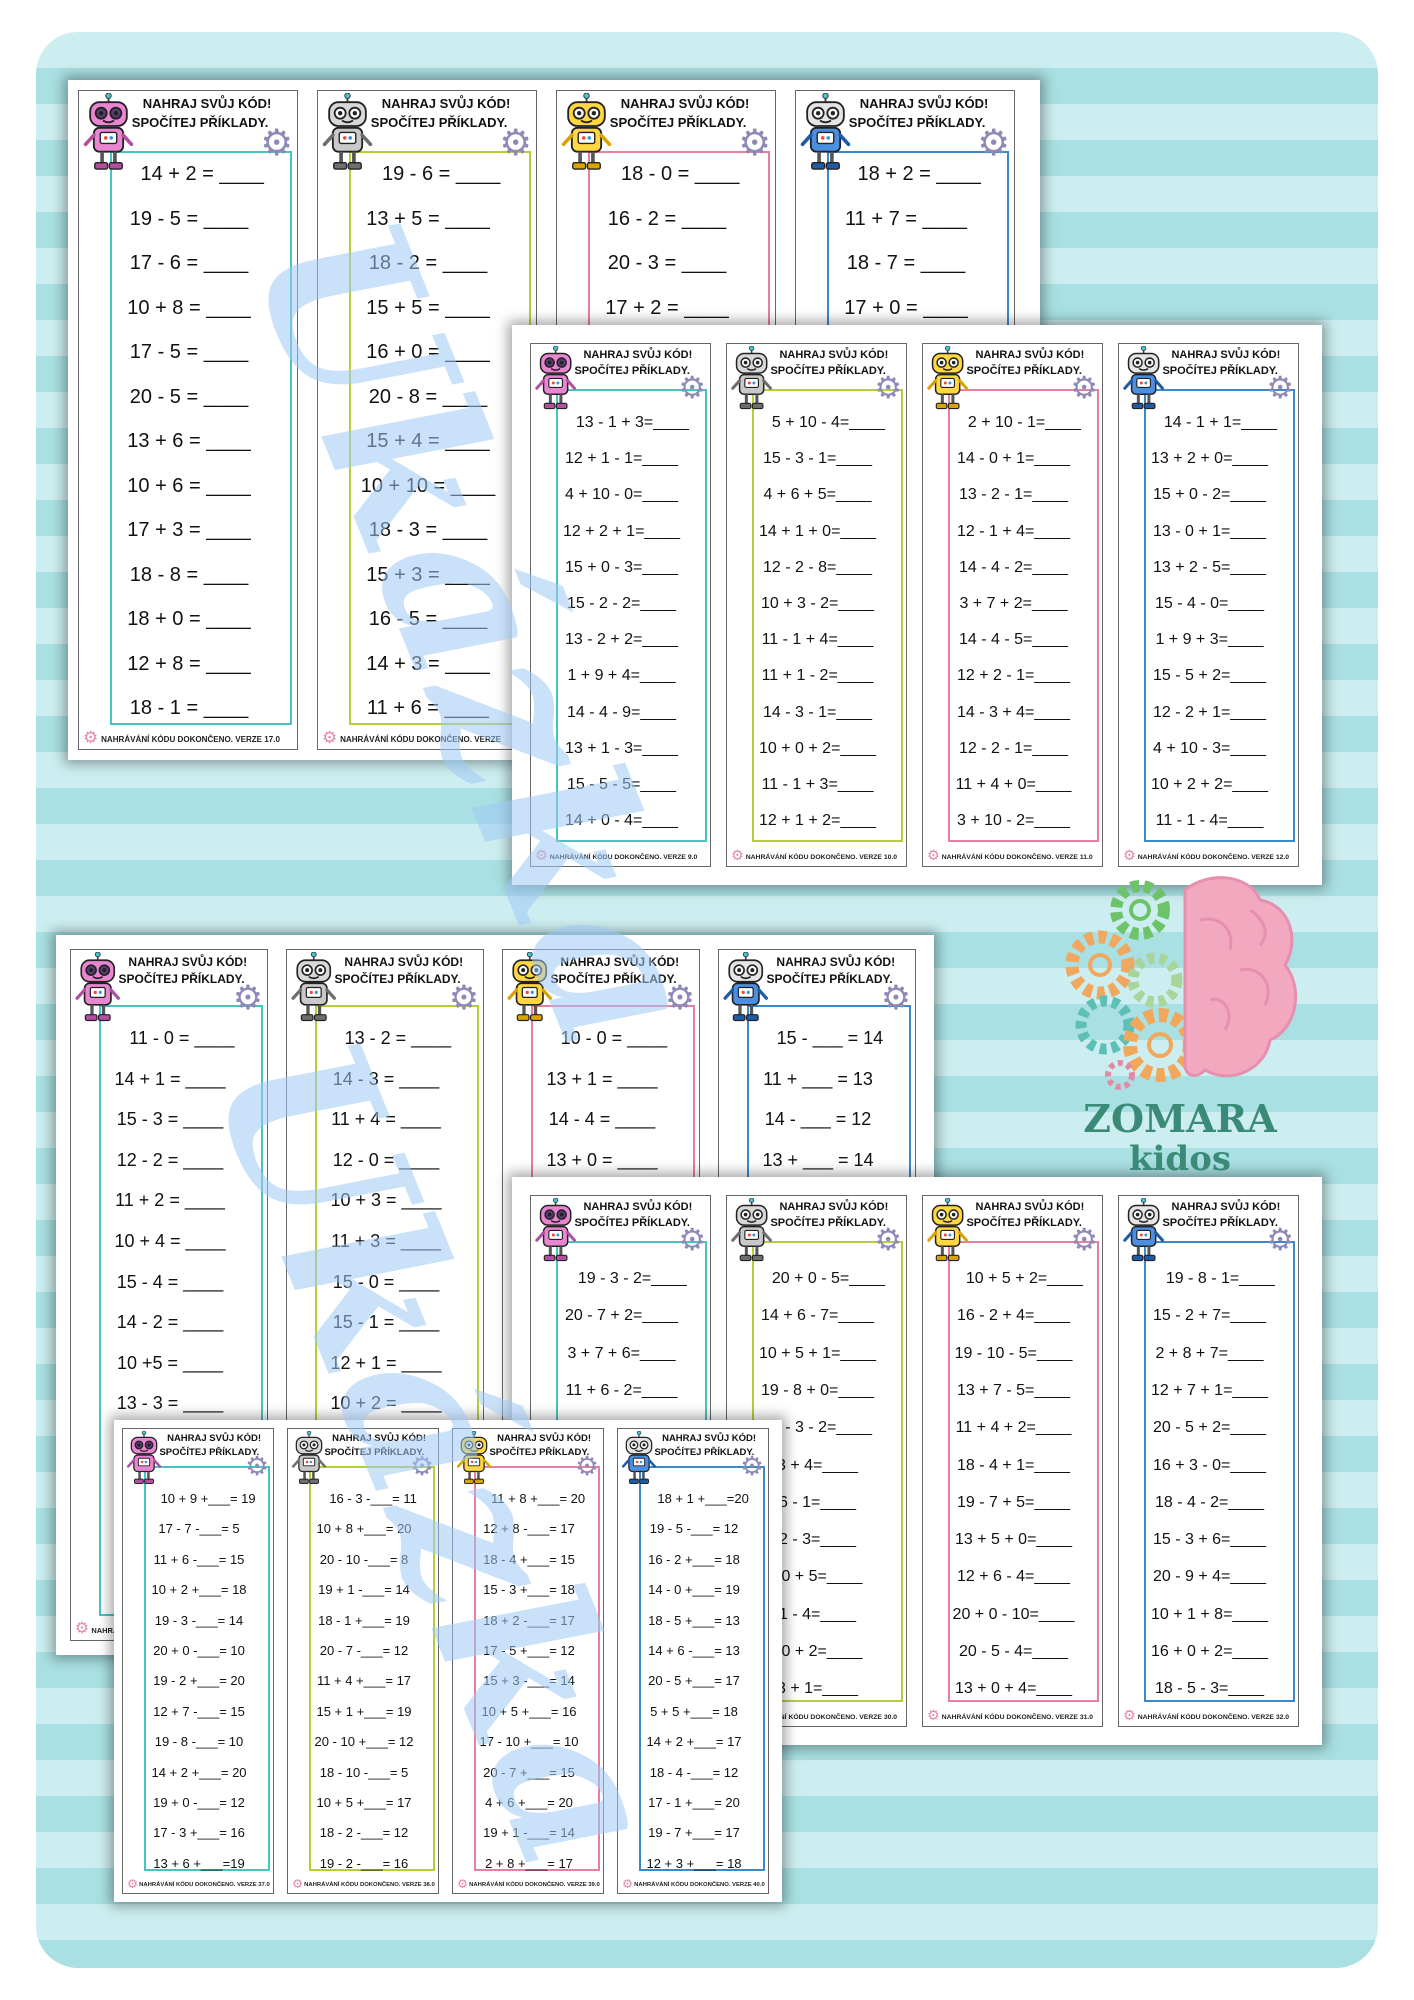 Image resolution: width=1414 pixels, height=2000 pixels. What do you see at coordinates (621, 567) in the screenshot?
I see `equation: 15 + 0 - 3=____` at bounding box center [621, 567].